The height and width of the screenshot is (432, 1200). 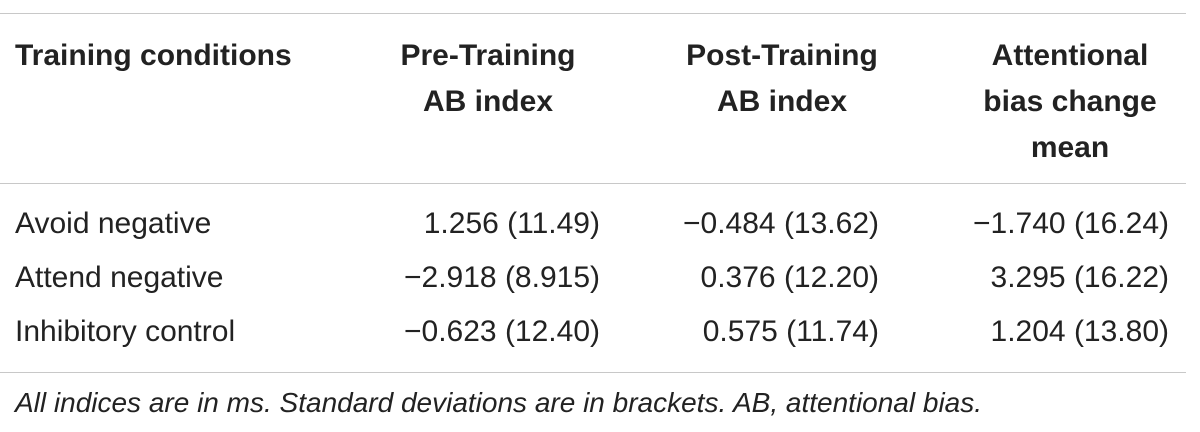 What do you see at coordinates (782, 55) in the screenshot?
I see `header-line: Post-Training` at bounding box center [782, 55].